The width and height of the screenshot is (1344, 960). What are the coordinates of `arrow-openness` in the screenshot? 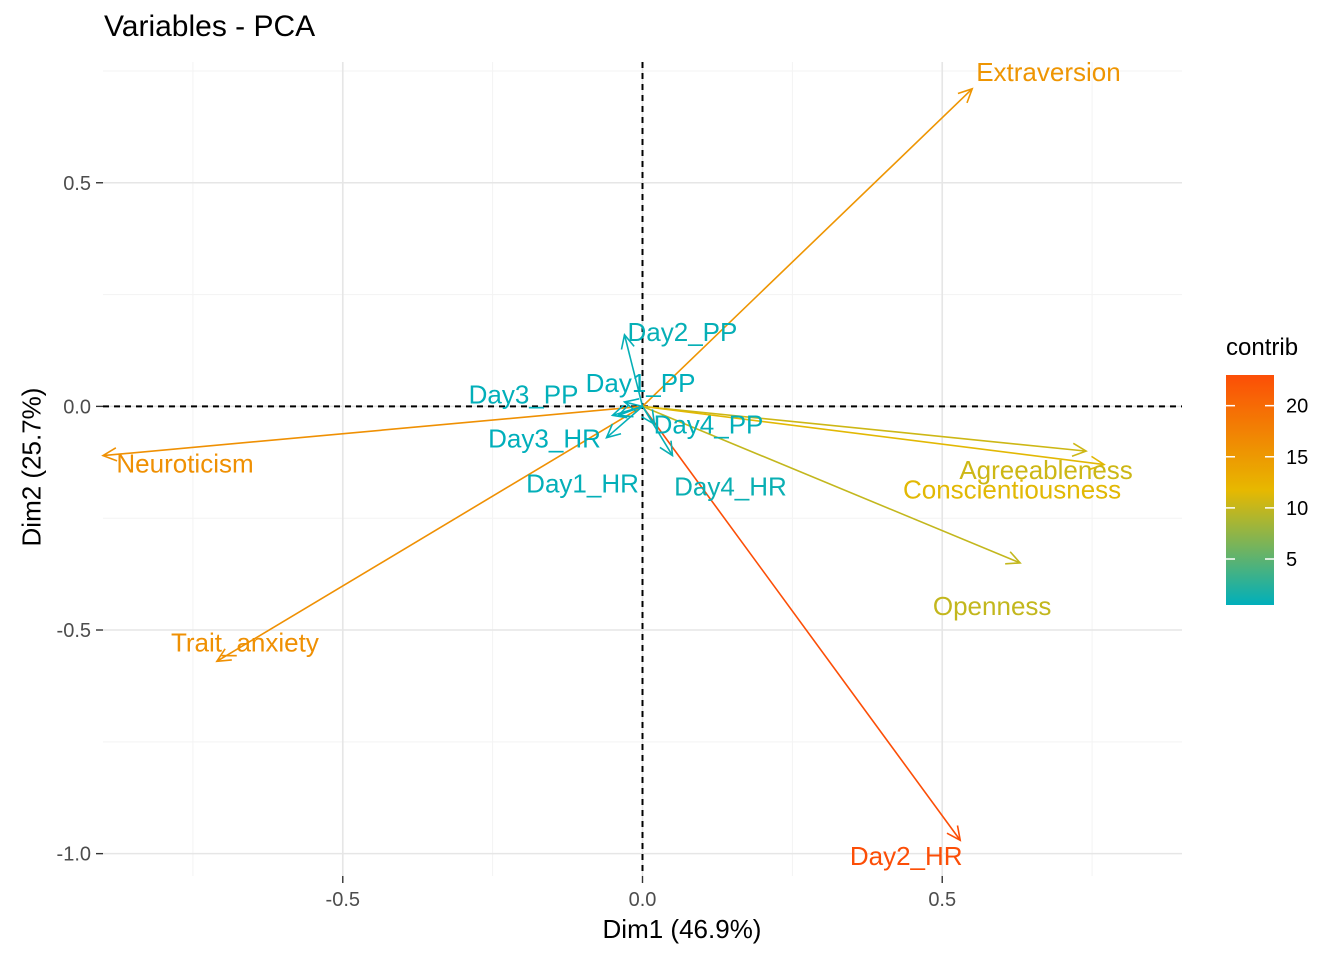 It's located at (831, 484).